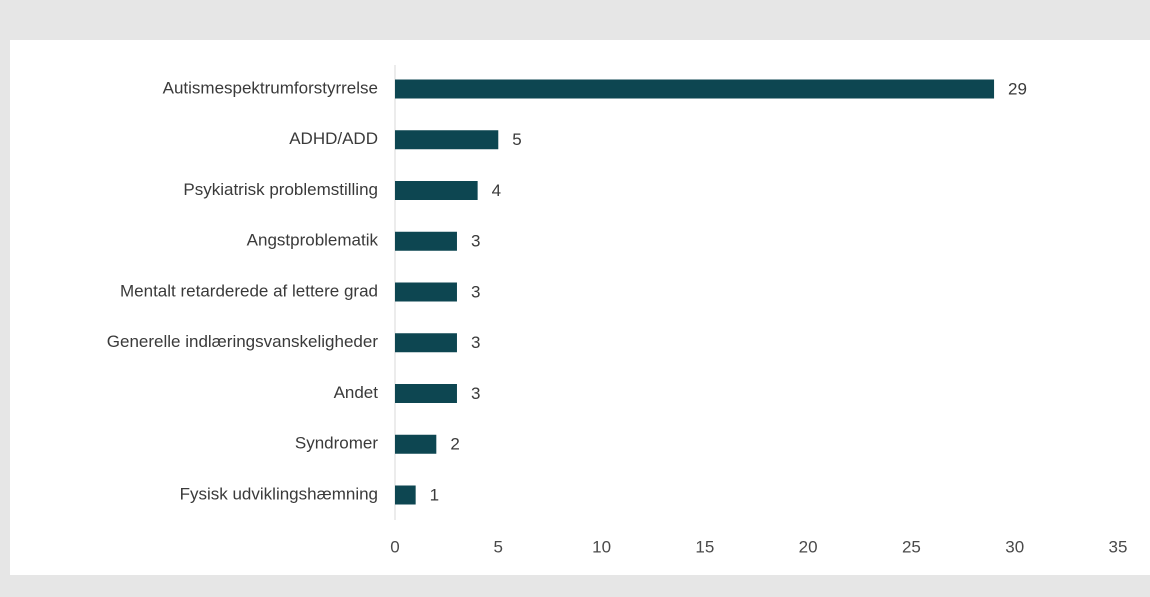 This screenshot has width=1150, height=597. What do you see at coordinates (704, 546) in the screenshot?
I see `x-tick-label: 15` at bounding box center [704, 546].